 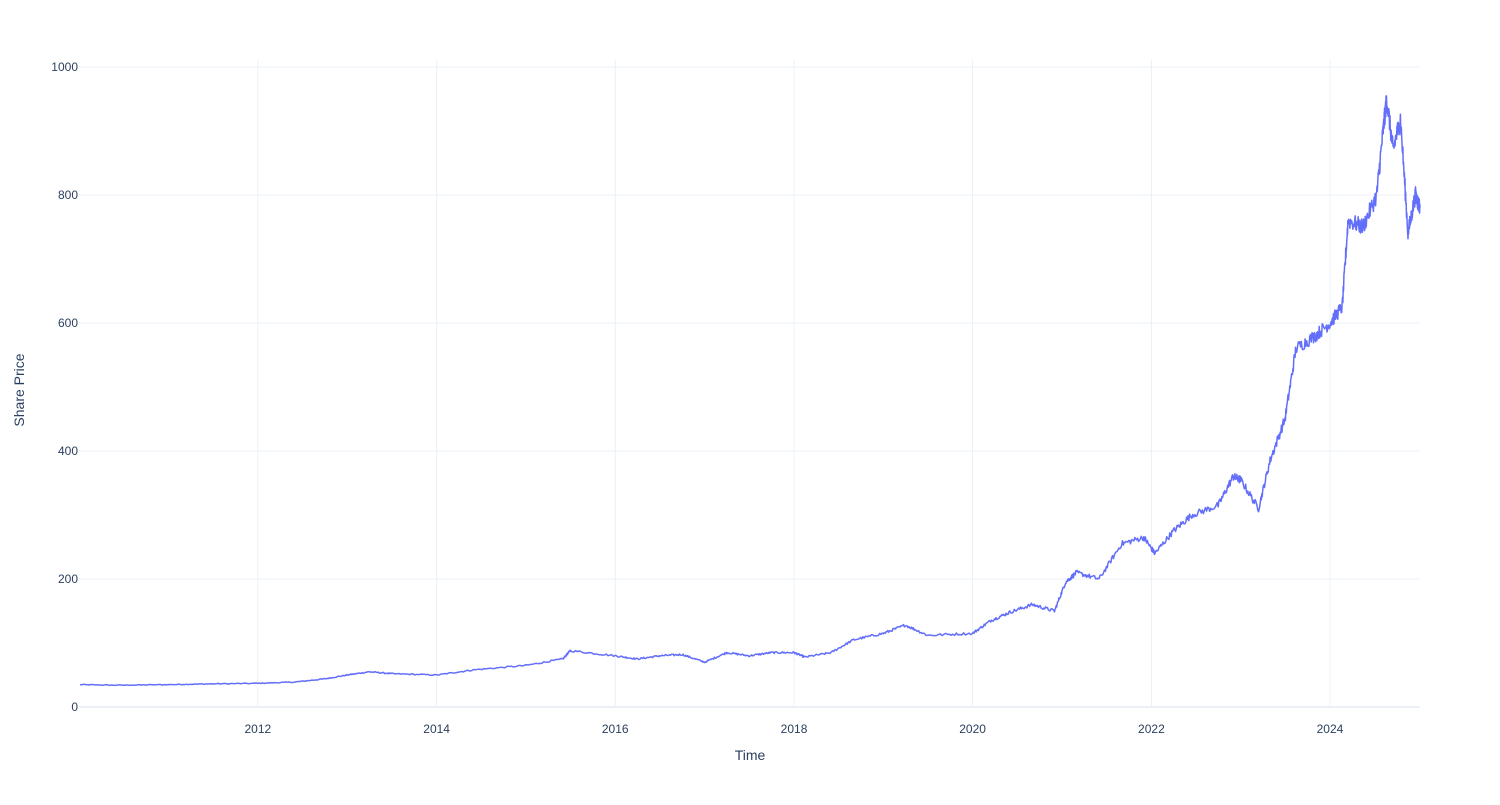 I want to click on x-axis-ticks: 2012 2014 2016 2018 2020 2022 2024, so click(x=793, y=729).